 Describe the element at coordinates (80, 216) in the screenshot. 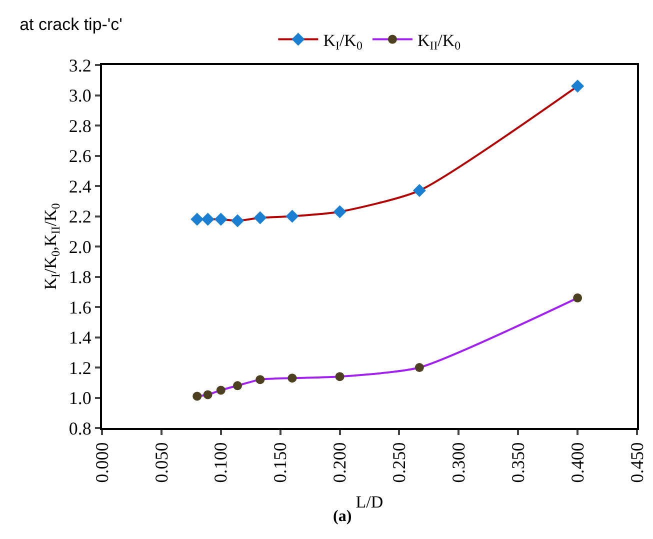

I see `y-tick-label: 2.2` at that location.